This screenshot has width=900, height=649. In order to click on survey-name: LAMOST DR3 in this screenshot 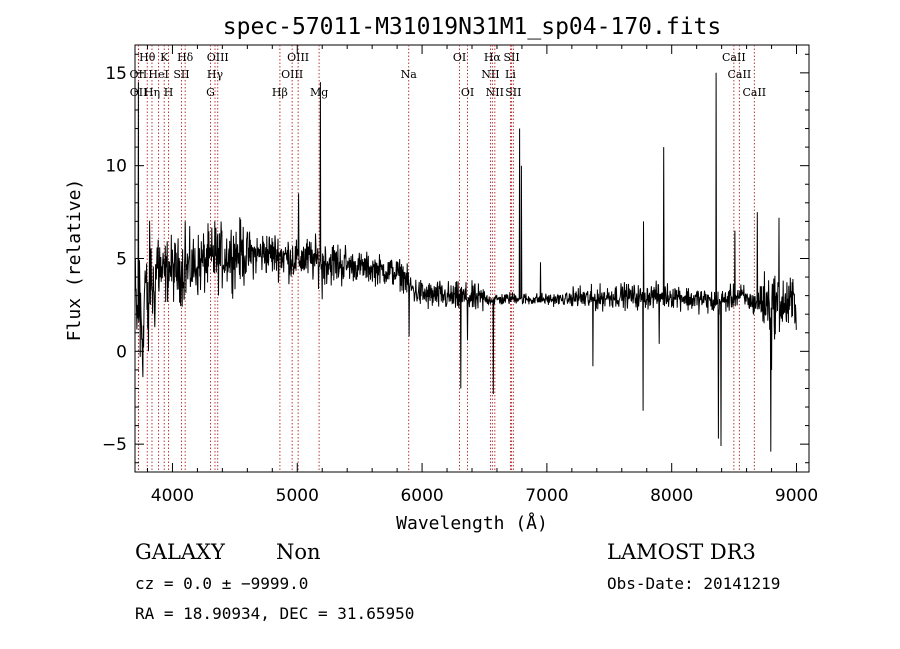, I will do `click(681, 552)`.